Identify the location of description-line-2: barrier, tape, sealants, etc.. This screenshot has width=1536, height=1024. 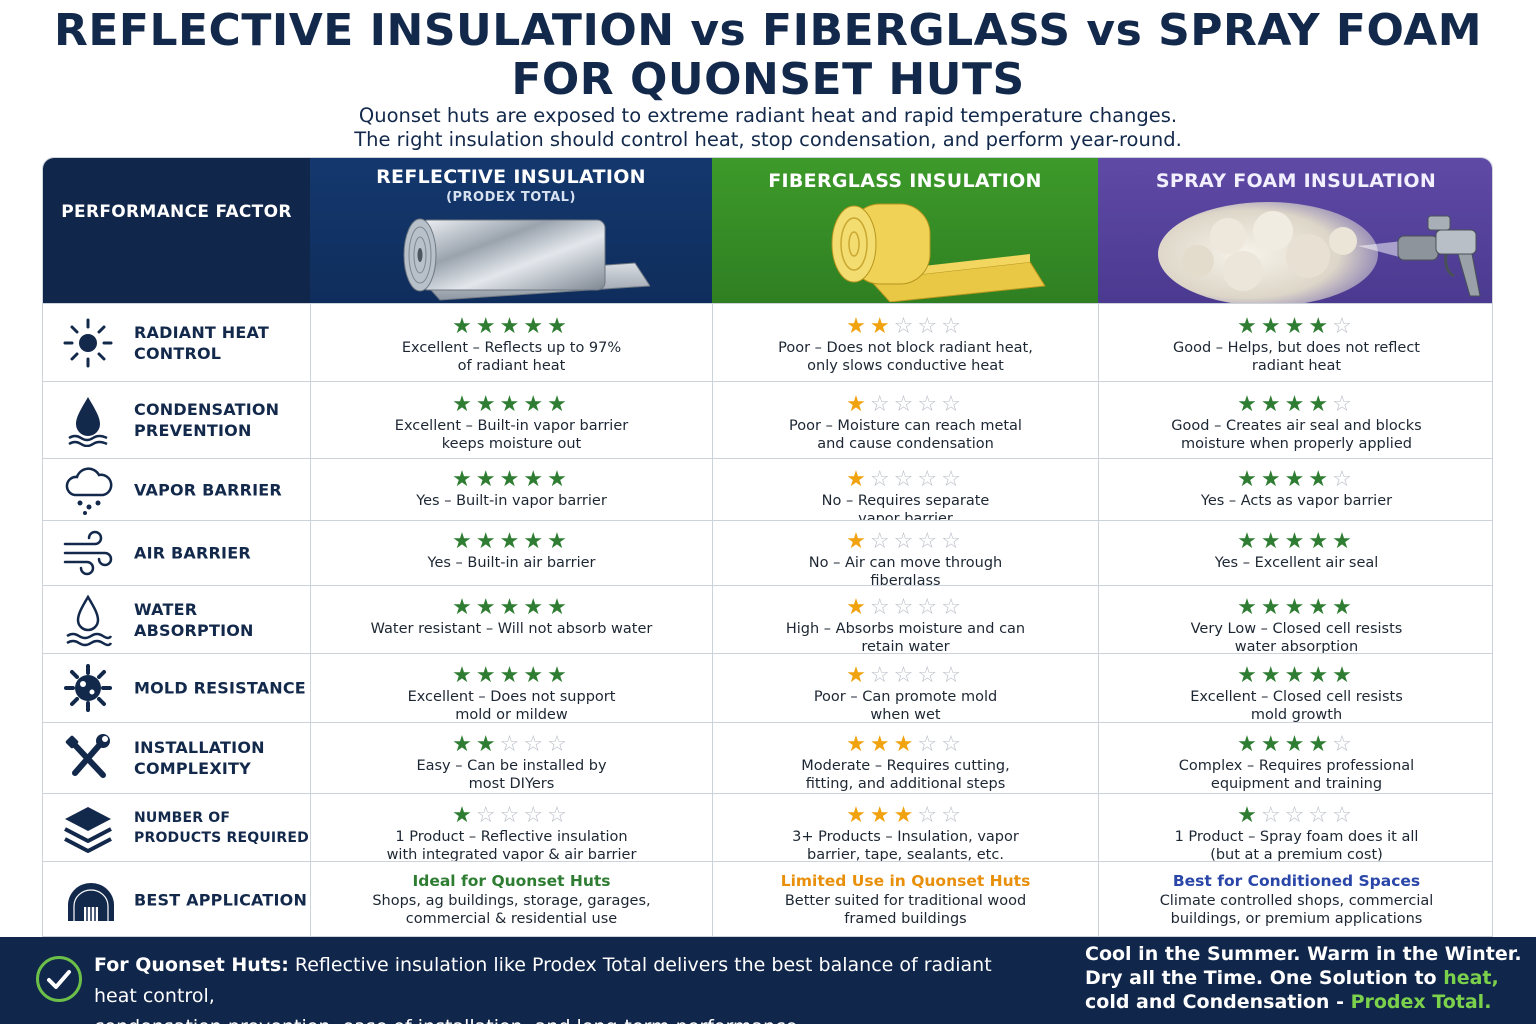
(905, 855).